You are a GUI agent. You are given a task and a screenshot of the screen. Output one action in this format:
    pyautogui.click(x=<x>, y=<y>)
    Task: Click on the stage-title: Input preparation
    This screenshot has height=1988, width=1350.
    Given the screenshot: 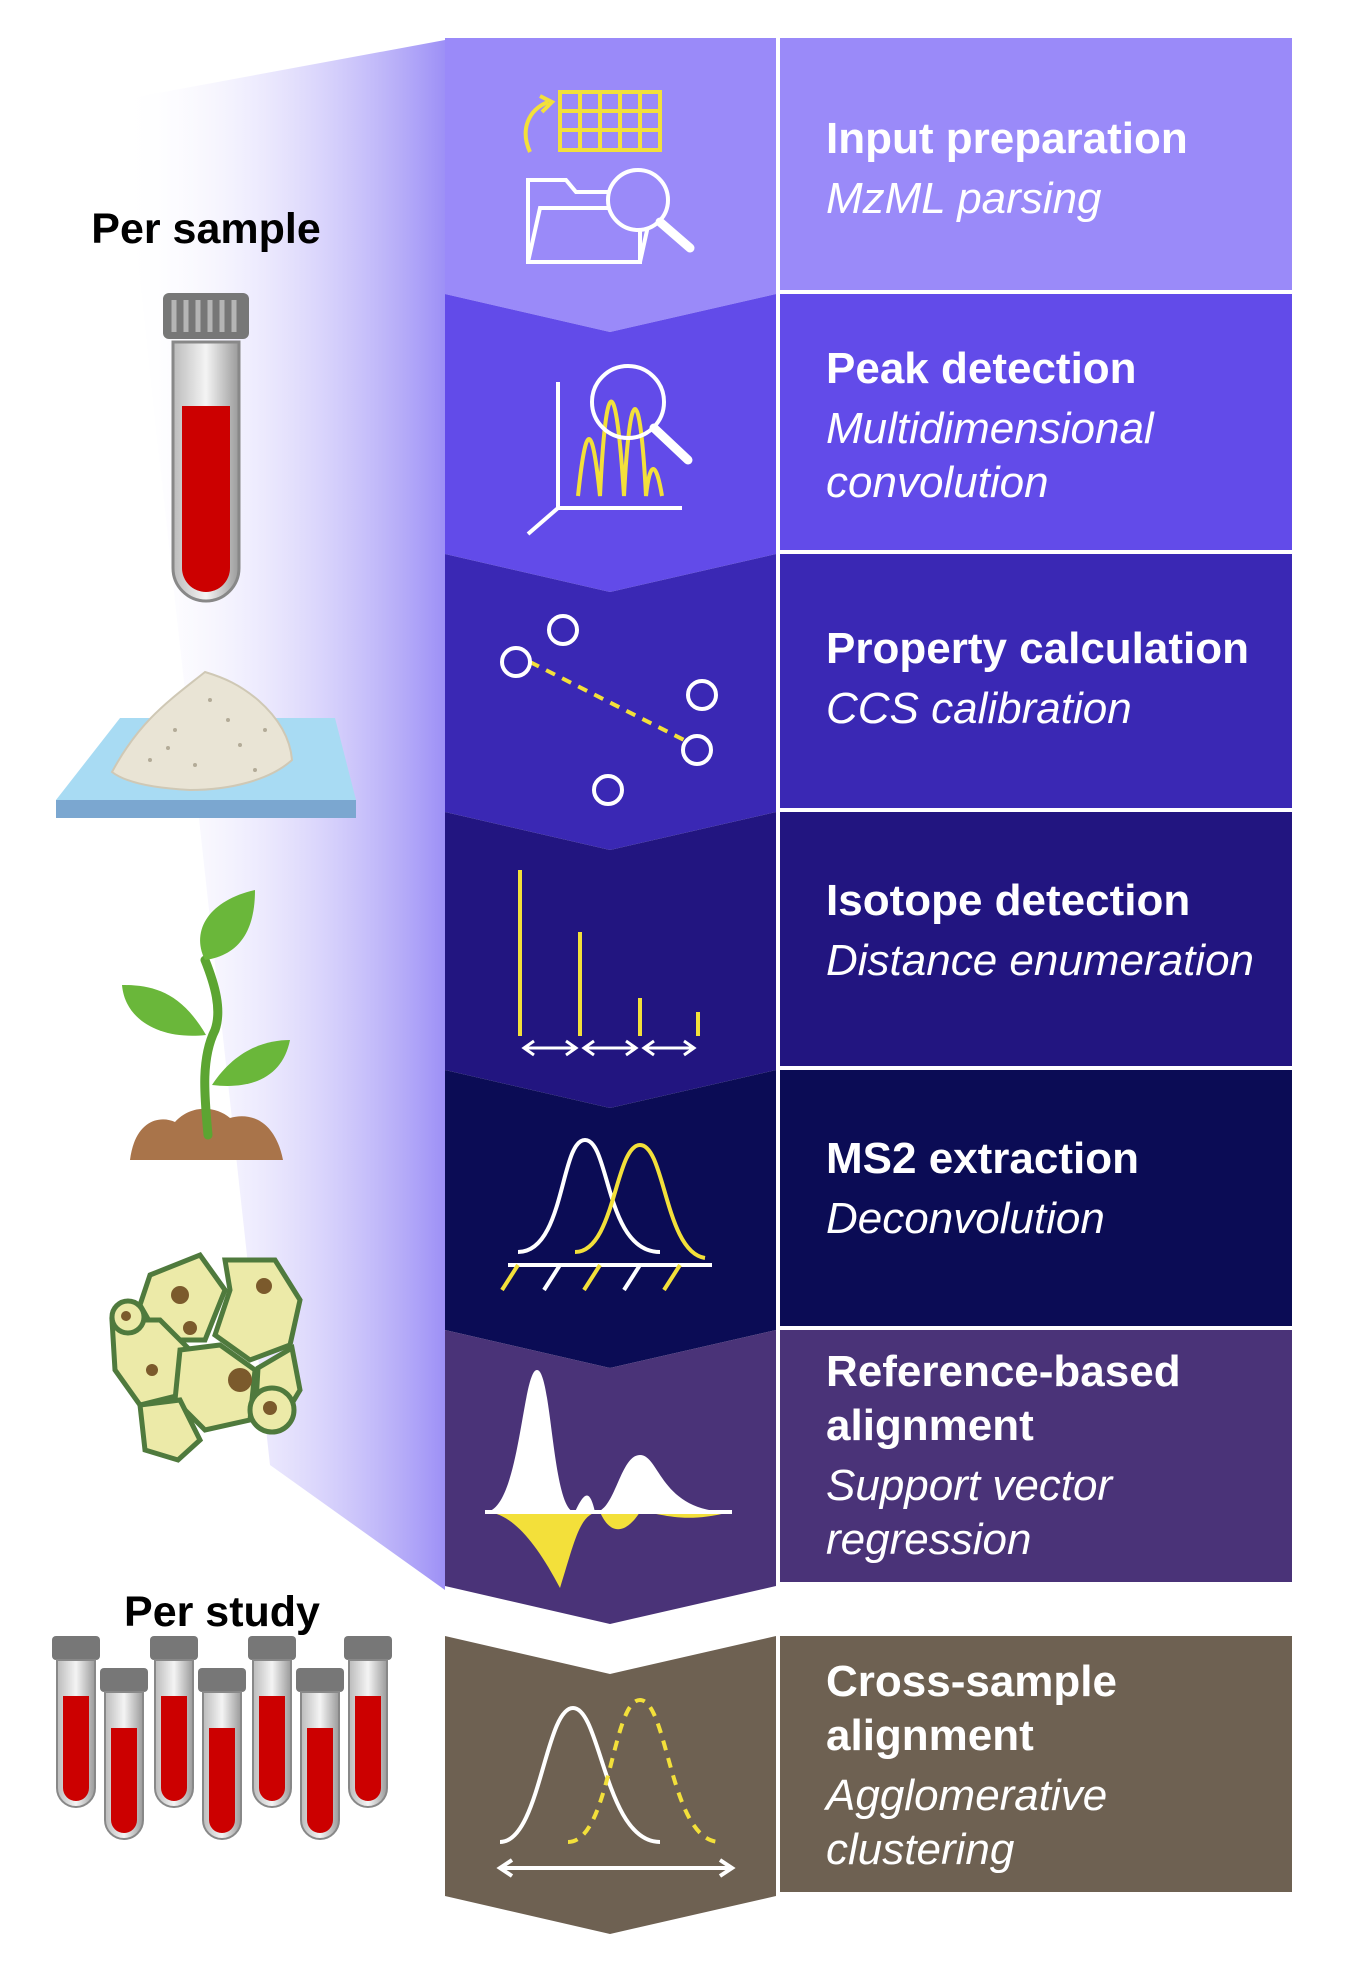 What is the action you would take?
    pyautogui.click(x=1007, y=138)
    